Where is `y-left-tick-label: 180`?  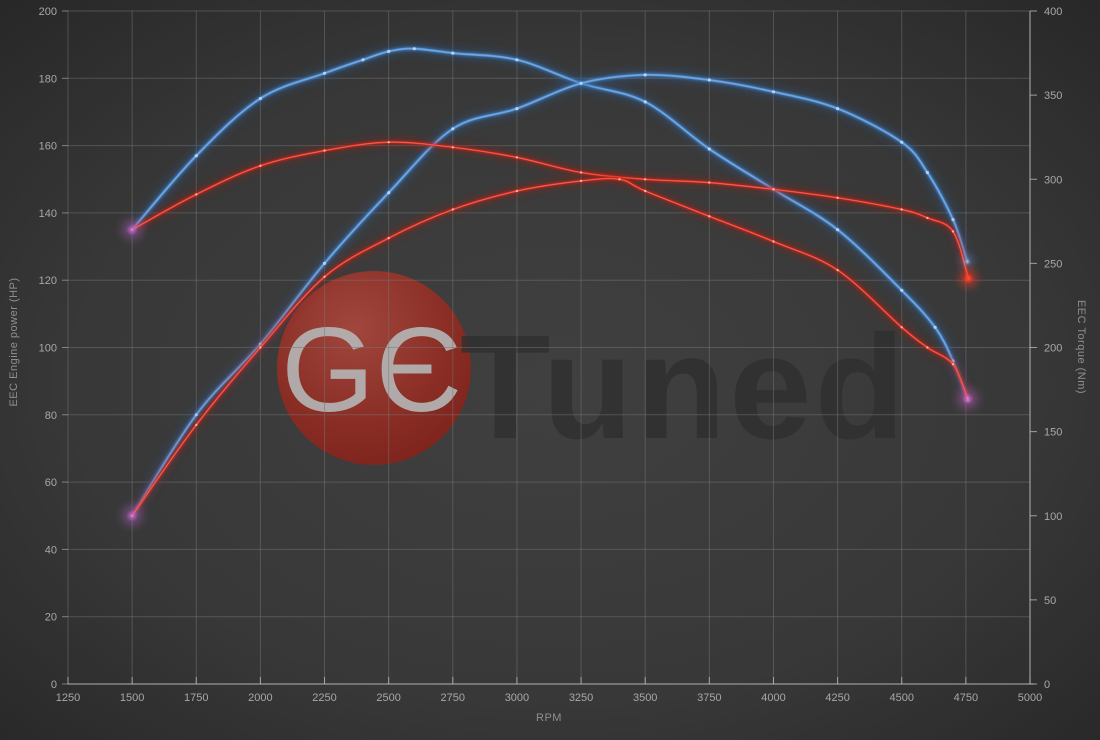
y-left-tick-label: 180 is located at coordinates (48, 79).